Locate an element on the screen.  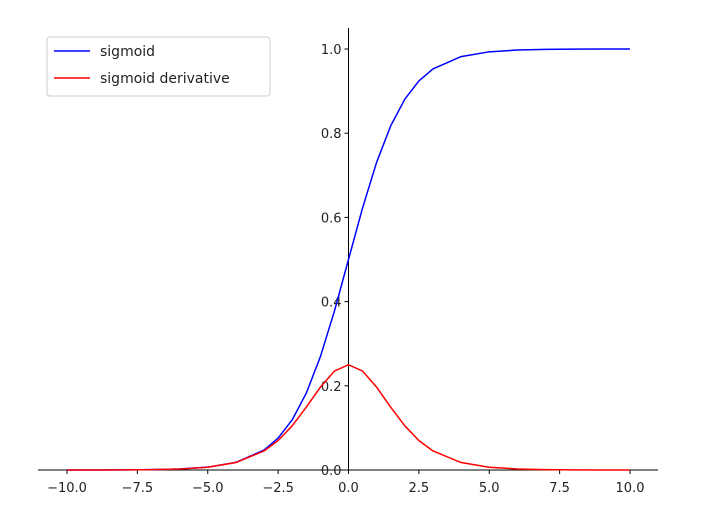
x-tick-label: 7.5 is located at coordinates (559, 488).